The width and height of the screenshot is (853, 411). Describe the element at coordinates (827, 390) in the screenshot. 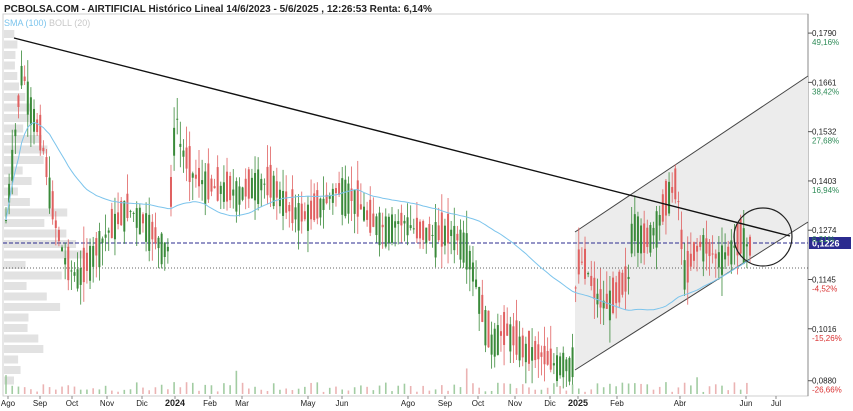

I see `y-tick-pct: -26,66%` at that location.